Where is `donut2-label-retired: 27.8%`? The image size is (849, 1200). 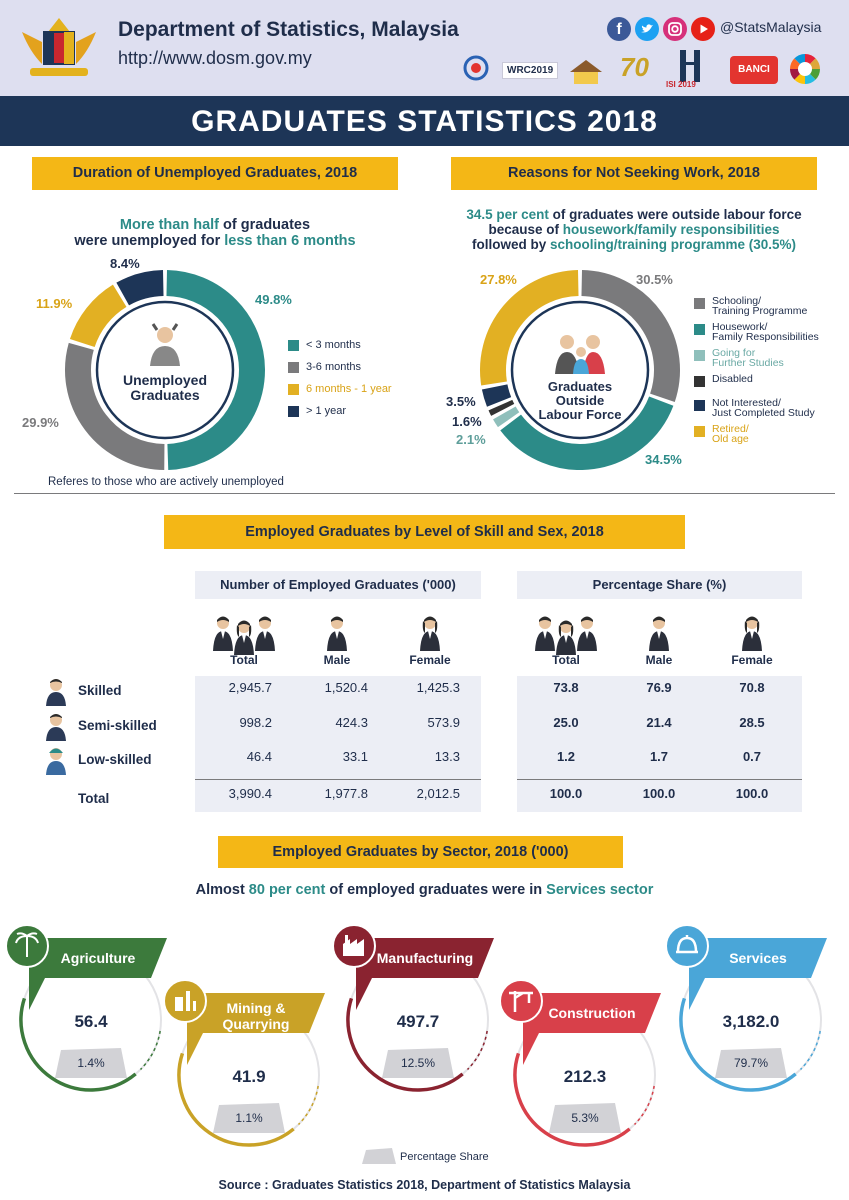
donut2-label-retired: 27.8% is located at coordinates (498, 279).